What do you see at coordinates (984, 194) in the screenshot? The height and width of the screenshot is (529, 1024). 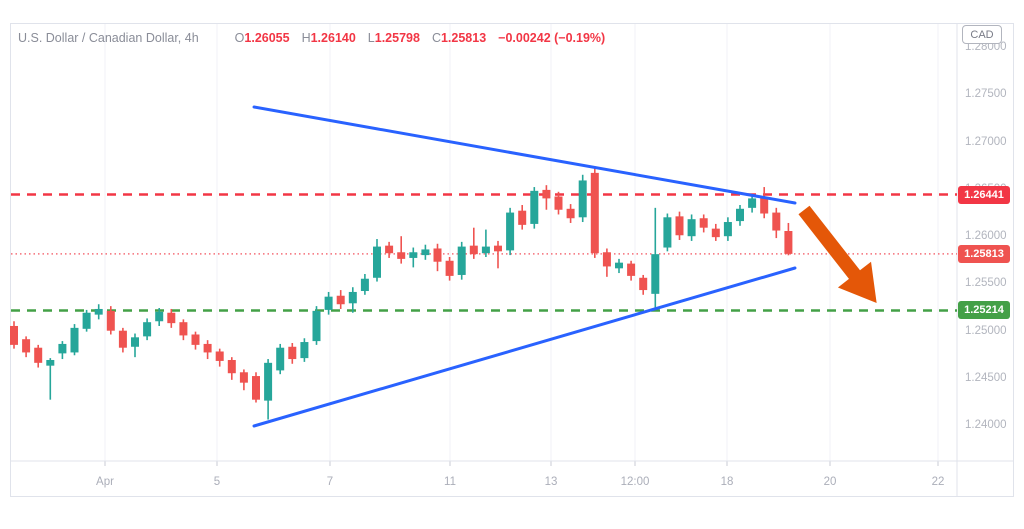 I see `resistance-price-badge: 1.26441` at bounding box center [984, 194].